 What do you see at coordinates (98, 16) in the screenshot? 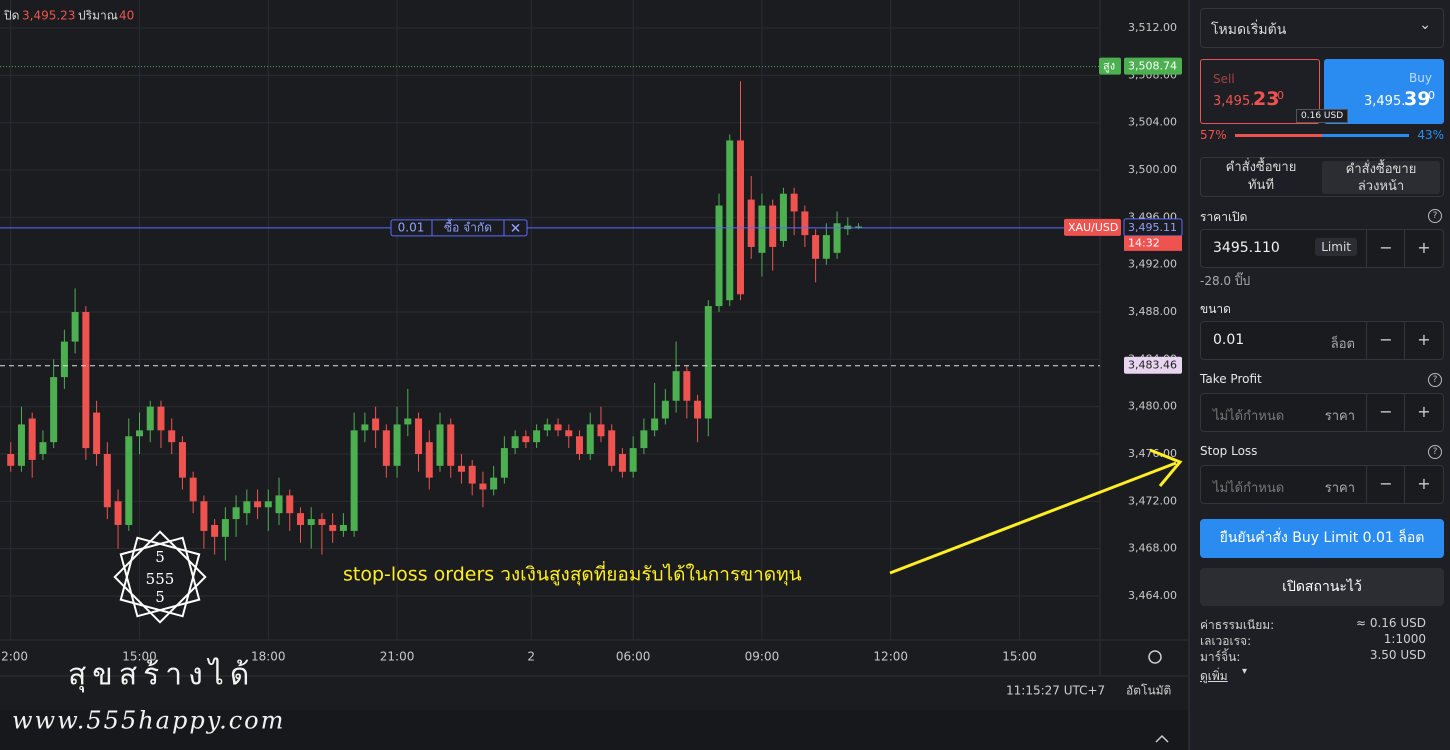
I see `legend-volume-label: ปริมาณ` at bounding box center [98, 16].